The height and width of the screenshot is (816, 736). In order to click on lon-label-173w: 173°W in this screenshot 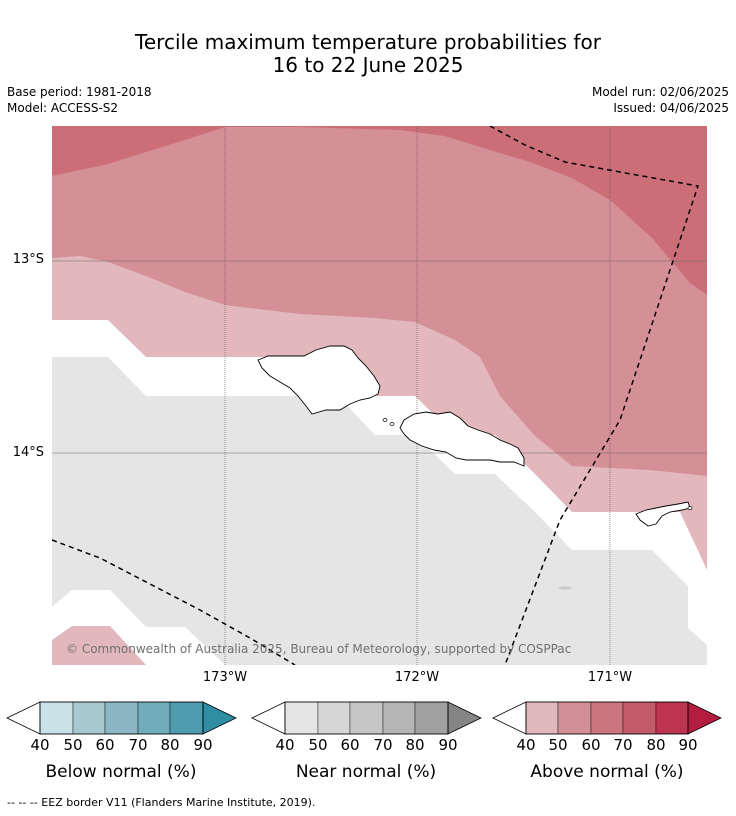, I will do `click(225, 677)`.